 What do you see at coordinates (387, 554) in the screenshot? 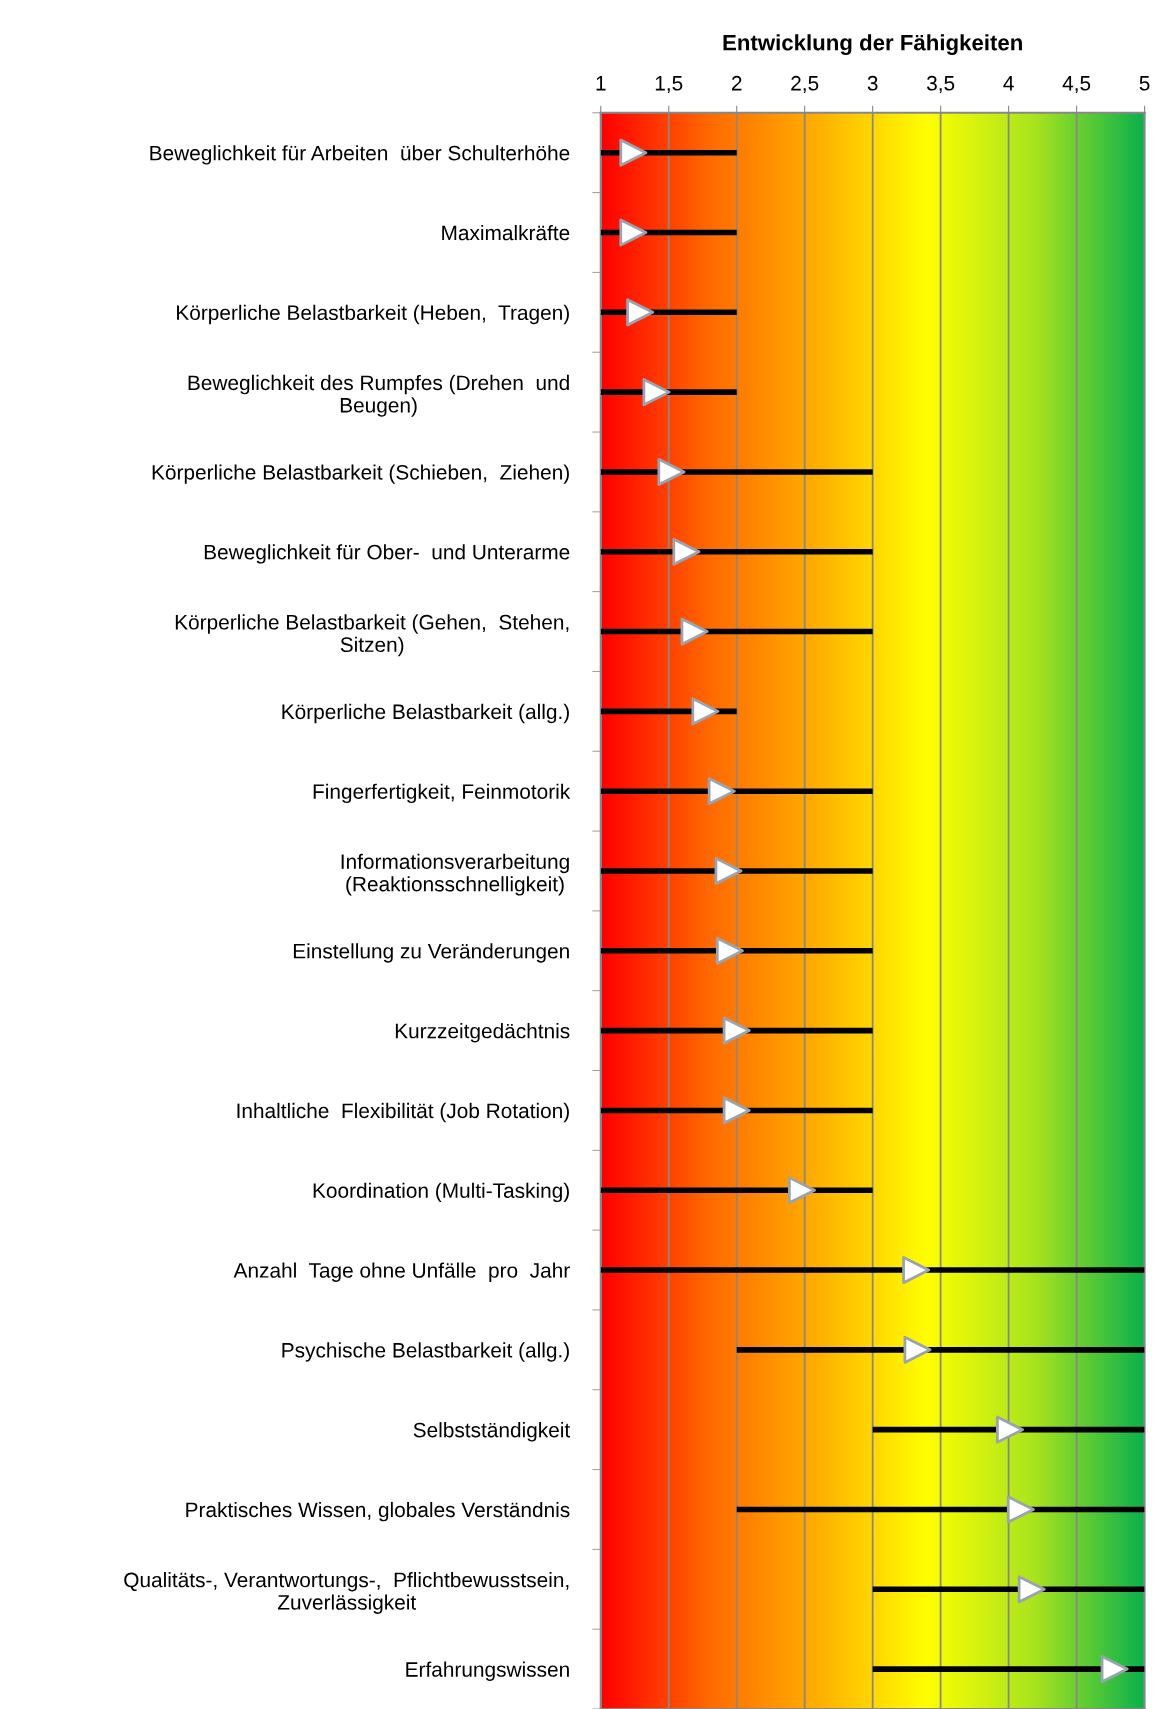
I see `y-tick-label: Beweglichkeit für Ober- und Unterarme` at bounding box center [387, 554].